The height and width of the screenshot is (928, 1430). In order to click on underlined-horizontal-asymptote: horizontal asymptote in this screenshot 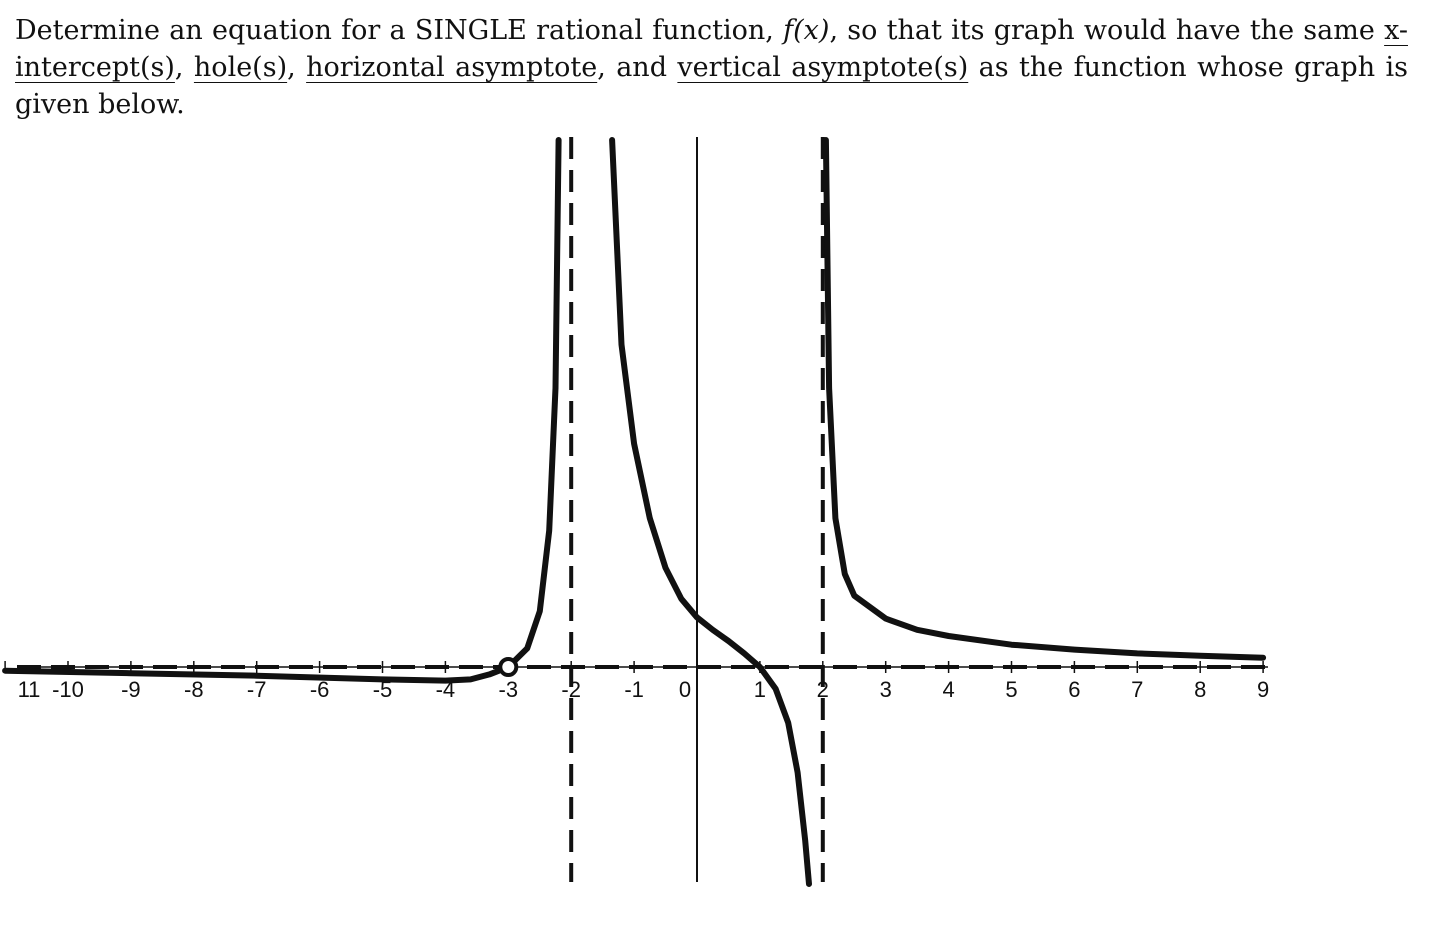, I will do `click(452, 67)`.